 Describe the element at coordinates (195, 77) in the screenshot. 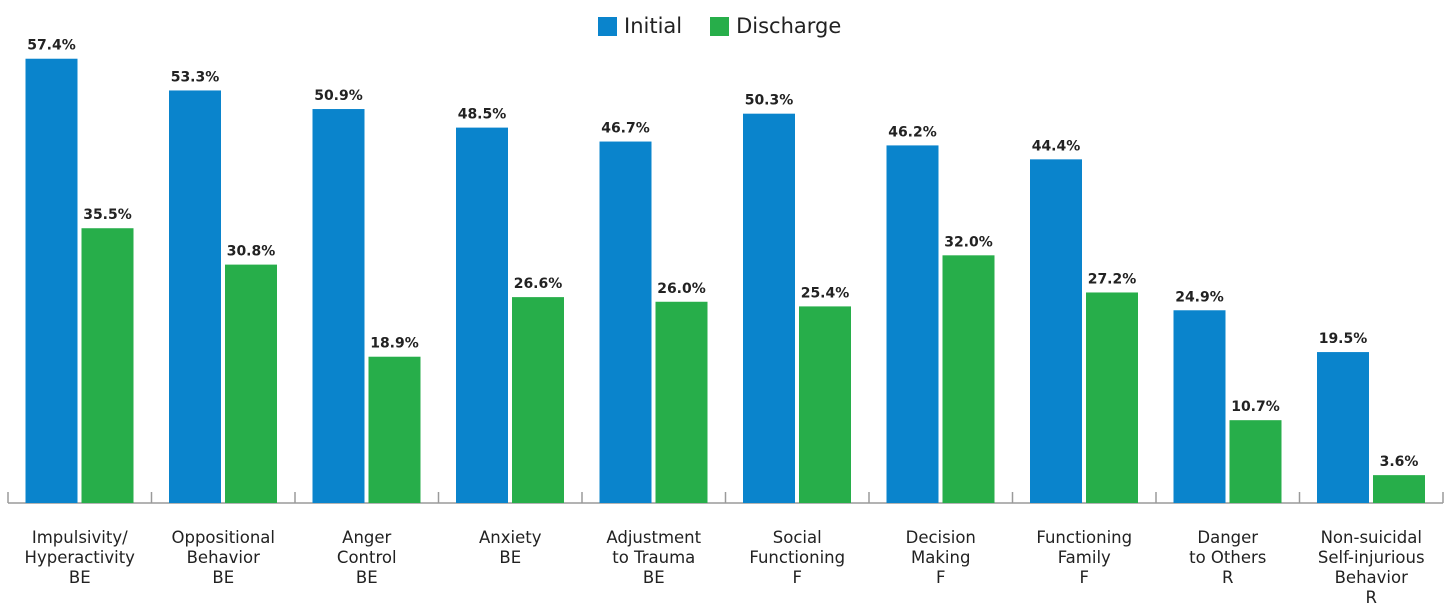

I see `data-label-initial: 53.3%` at that location.